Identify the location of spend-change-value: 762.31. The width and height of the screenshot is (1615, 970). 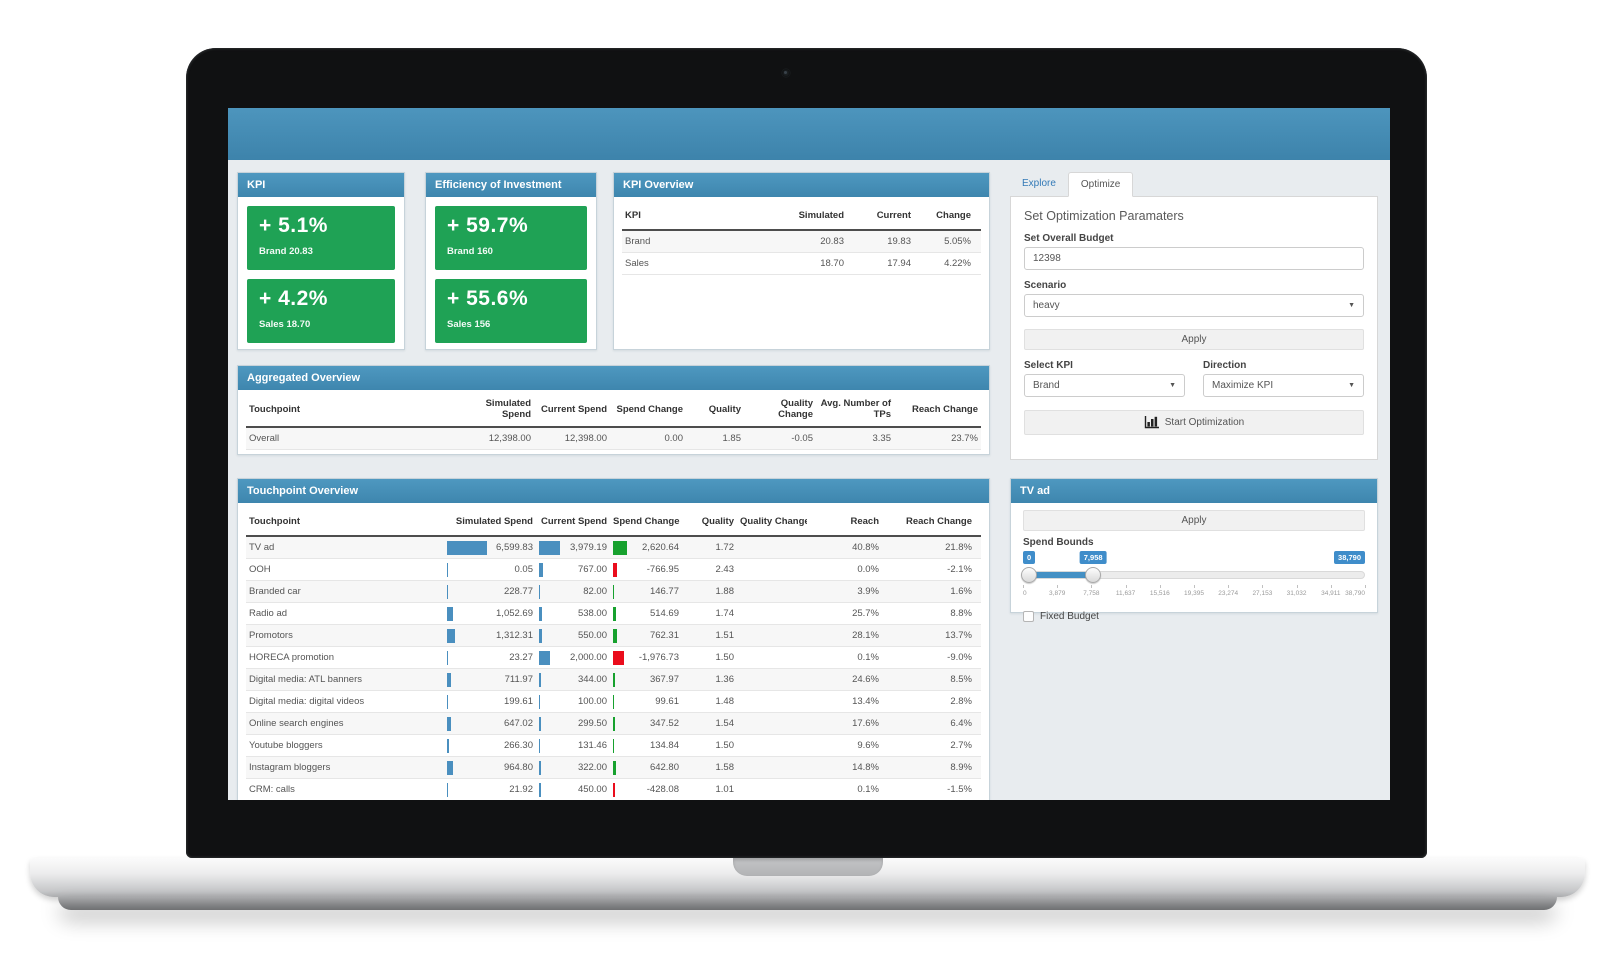
(664, 635).